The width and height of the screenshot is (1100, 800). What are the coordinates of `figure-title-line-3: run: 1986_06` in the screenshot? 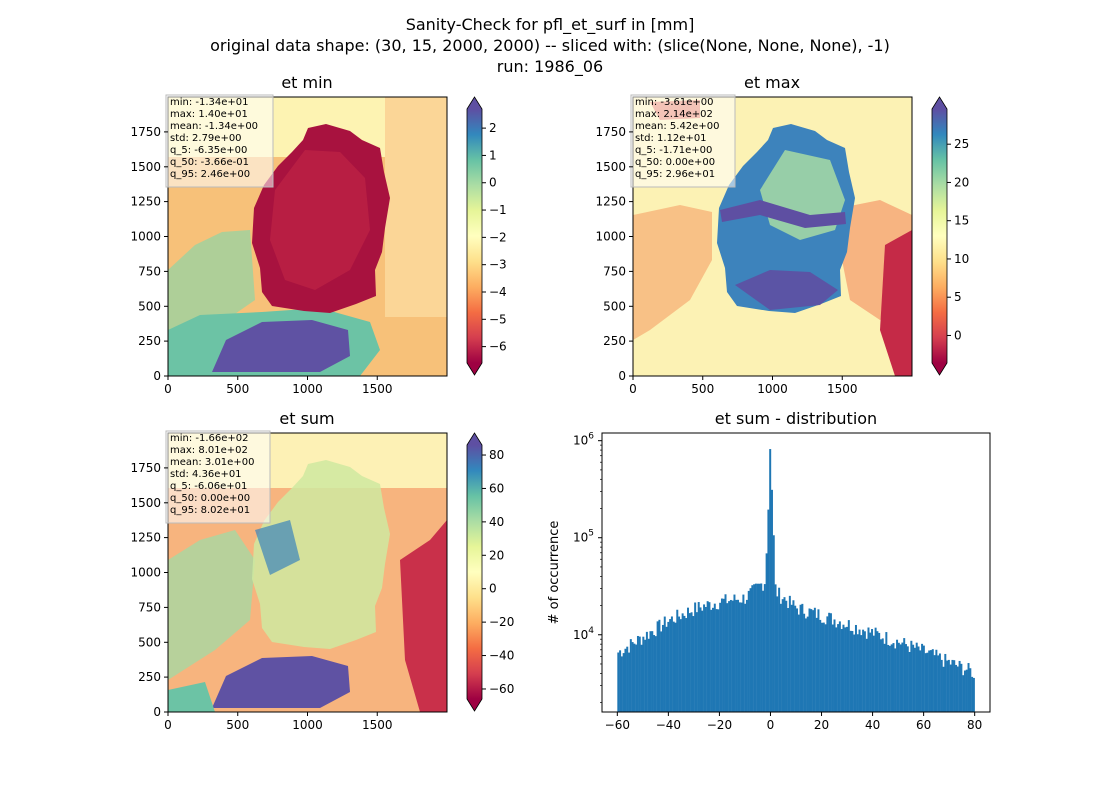 It's located at (550, 67).